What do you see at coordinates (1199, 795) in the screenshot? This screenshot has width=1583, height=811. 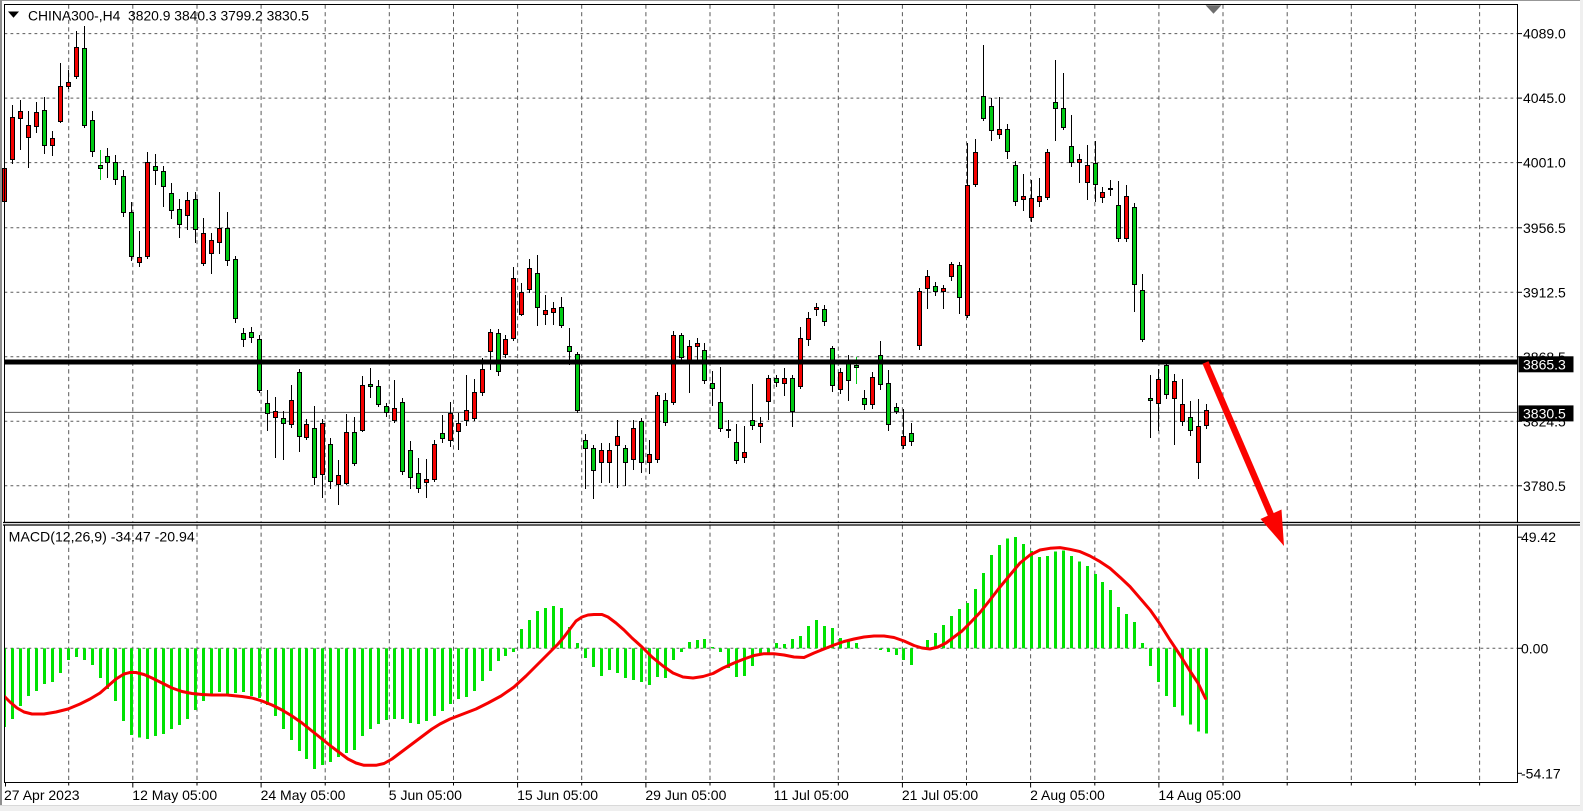 I see `svg-text: 14 Aug 05:00` at bounding box center [1199, 795].